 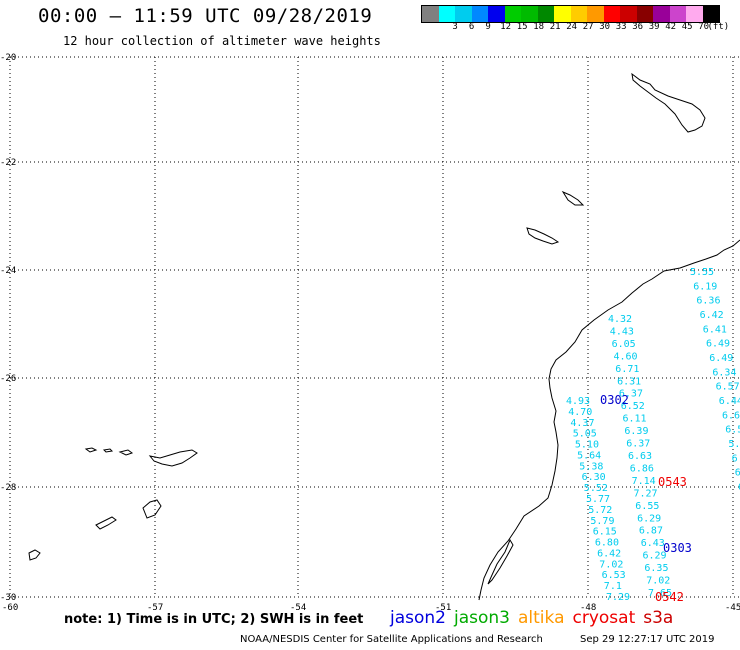 What do you see at coordinates (555, 27) in the screenshot?
I see `scale-label: 21` at bounding box center [555, 27].